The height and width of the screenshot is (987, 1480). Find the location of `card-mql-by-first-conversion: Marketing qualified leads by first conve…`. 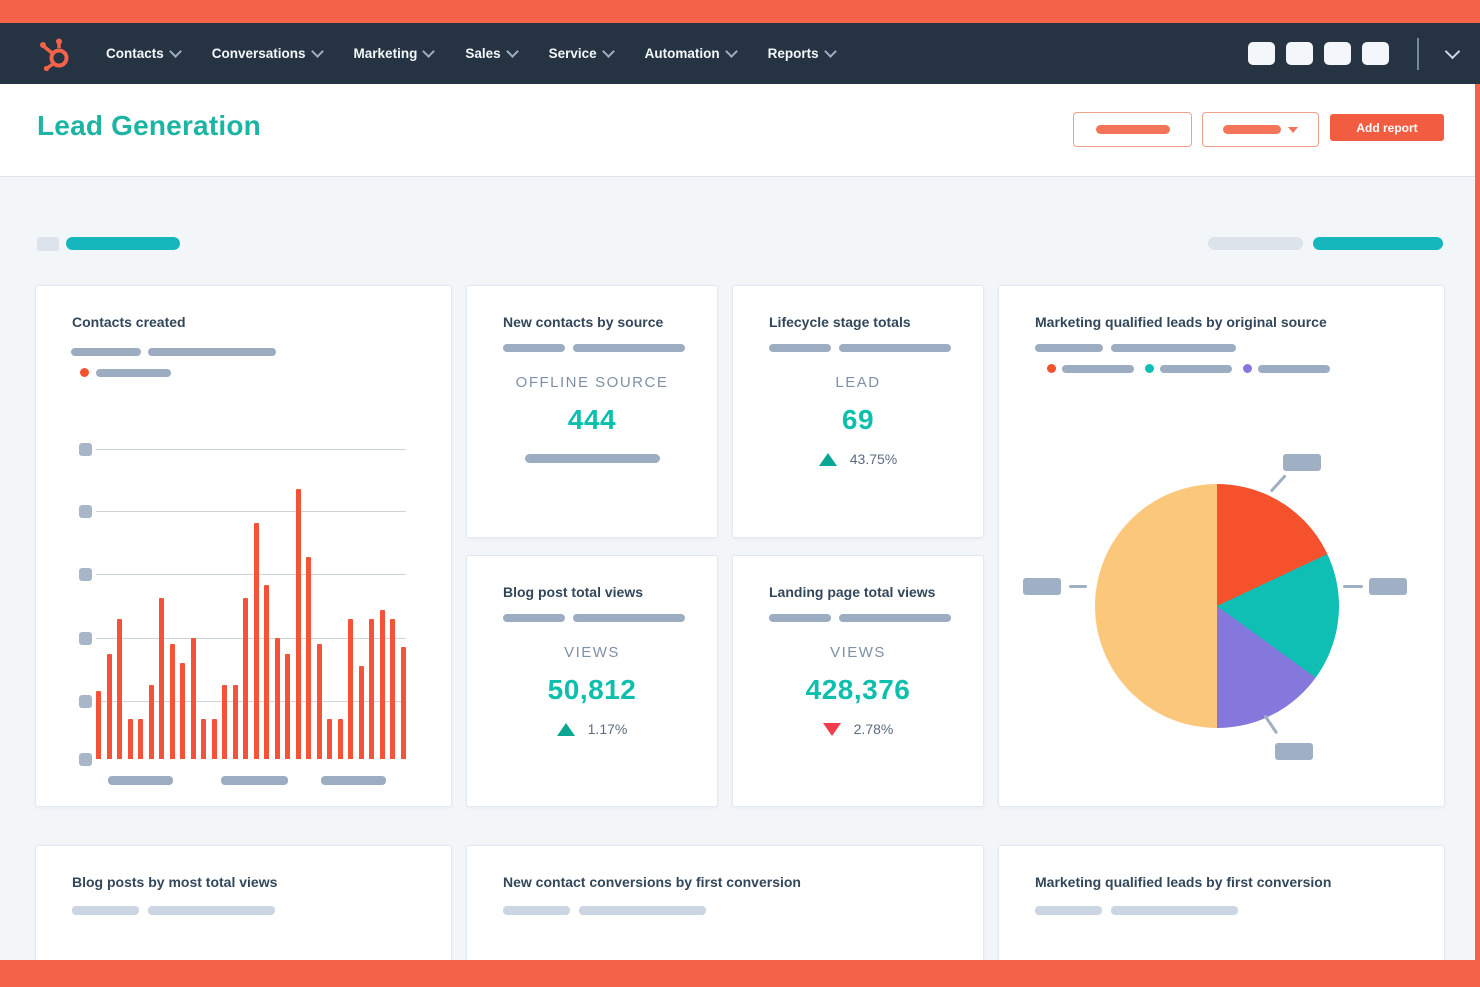

card-mql-by-first-conversion: Marketing qualified leads by first conve… is located at coordinates (1221, 902).